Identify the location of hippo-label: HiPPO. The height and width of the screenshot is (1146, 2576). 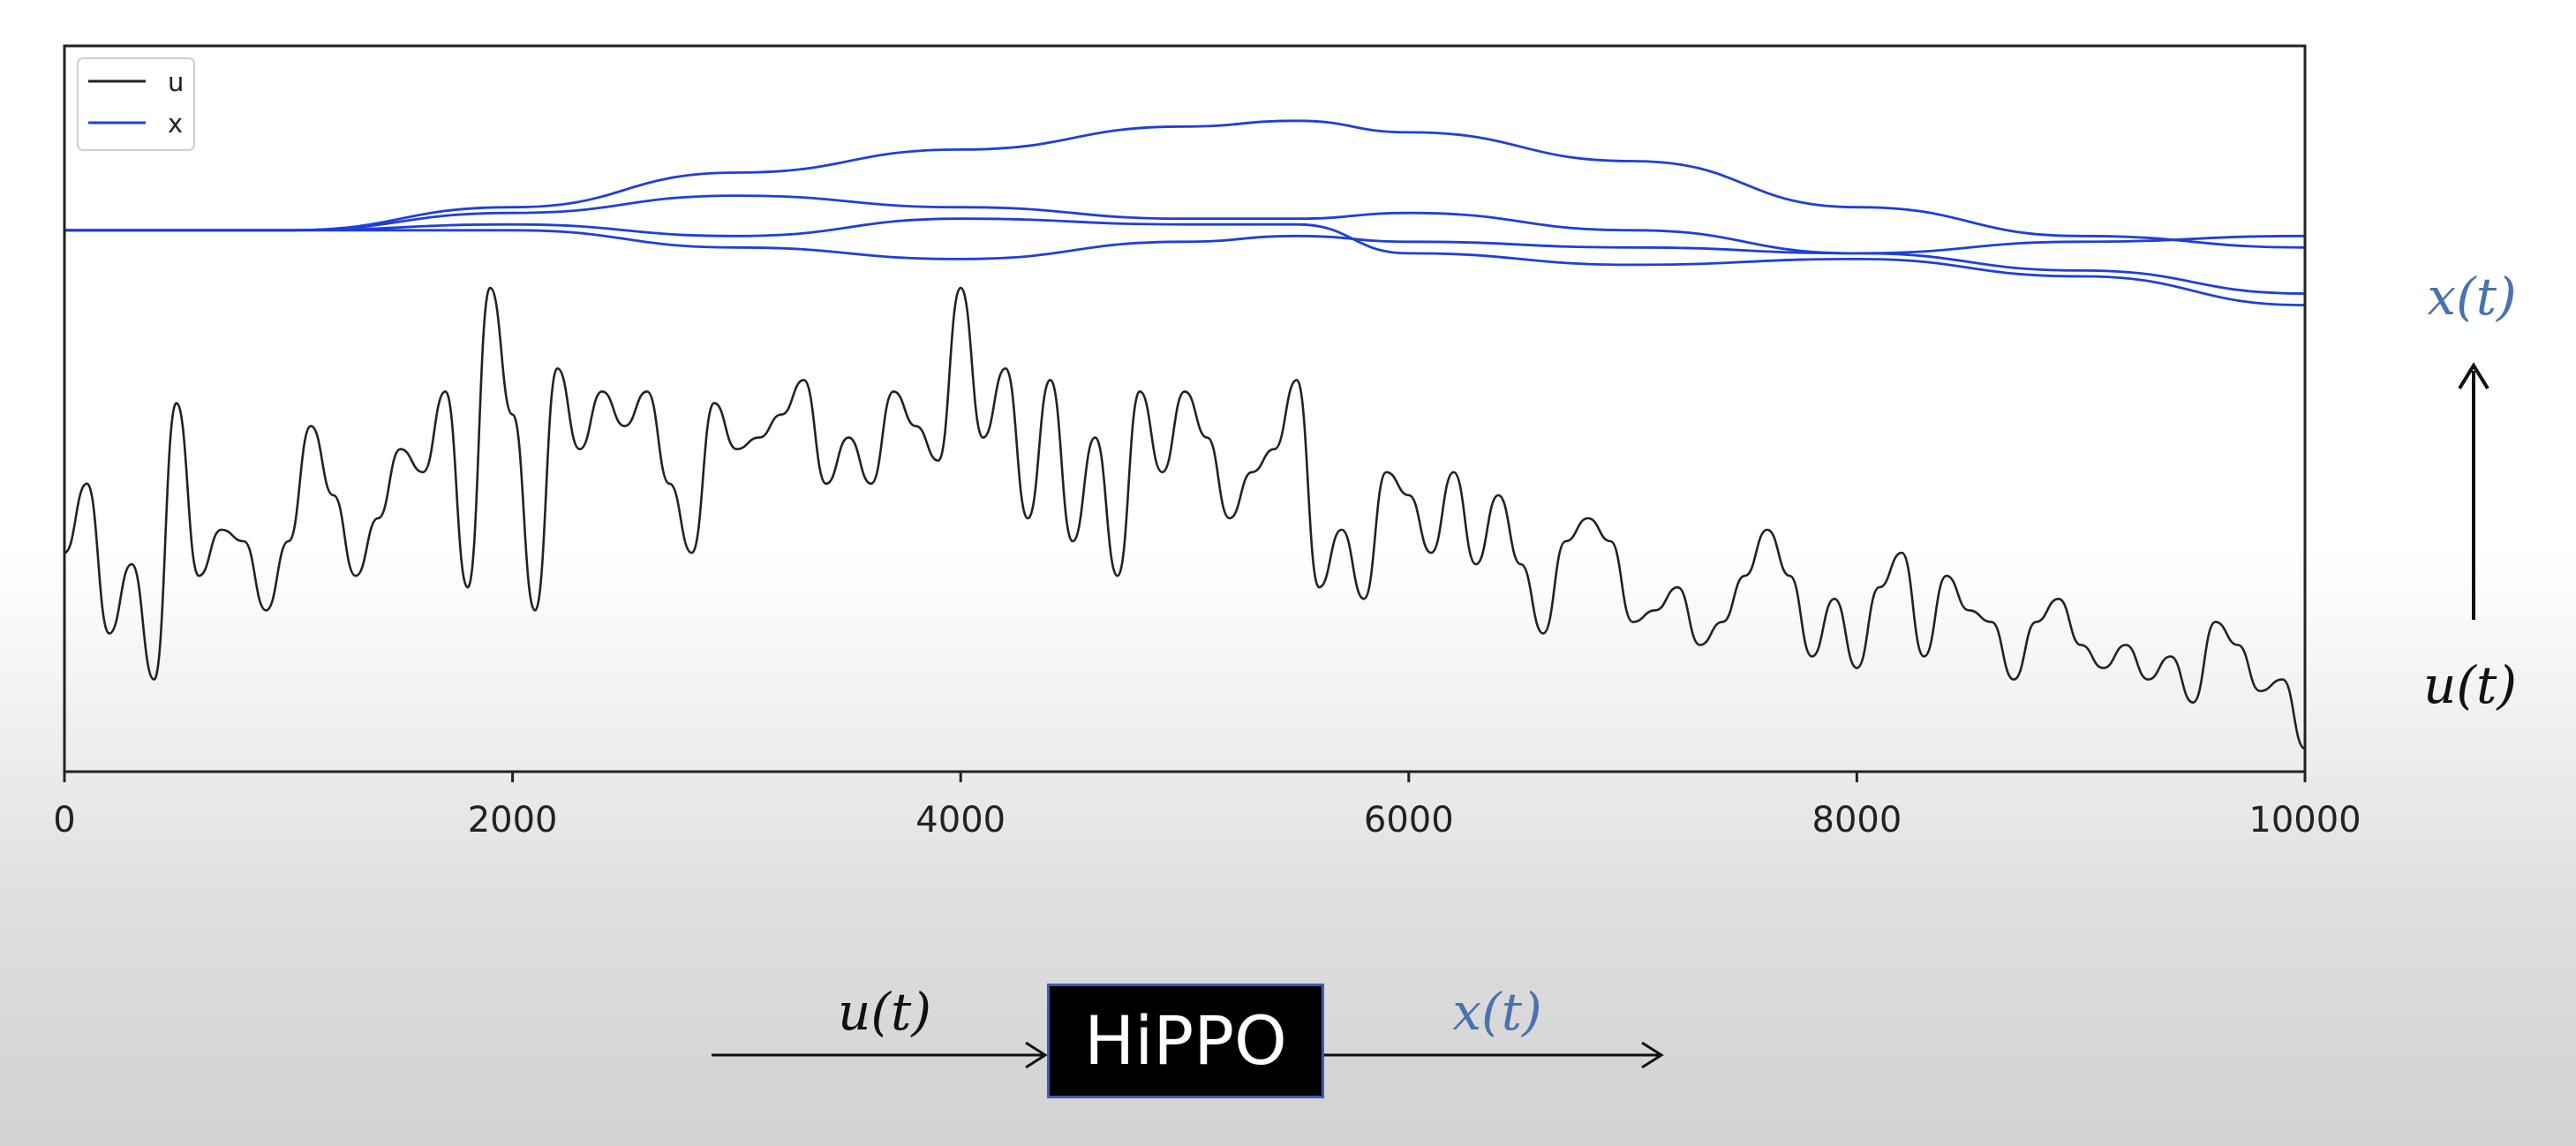
(1186, 1041).